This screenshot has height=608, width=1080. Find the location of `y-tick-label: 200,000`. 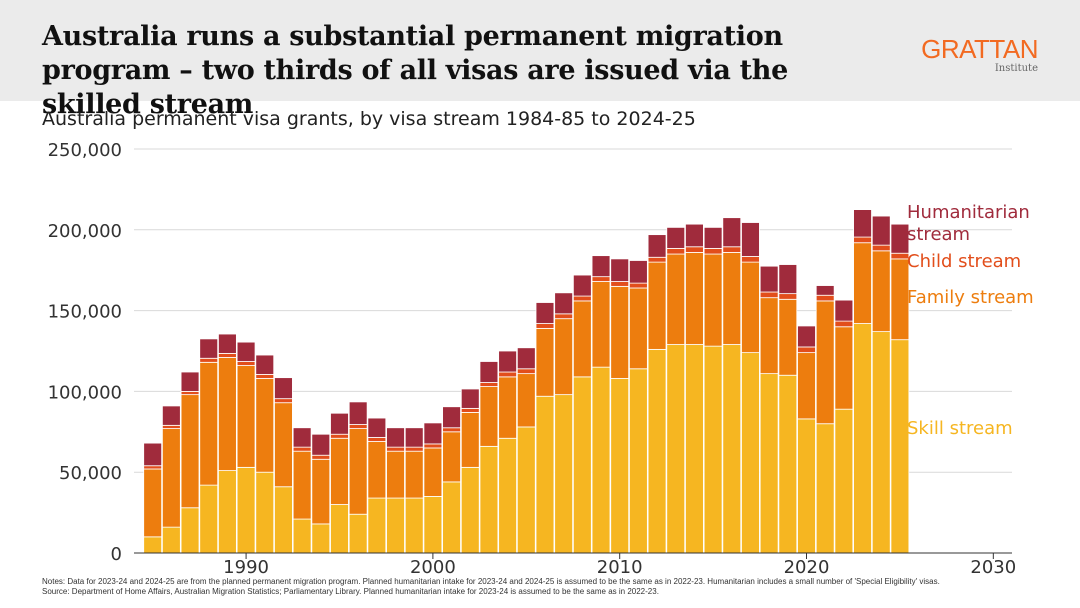

y-tick-label: 200,000 is located at coordinates (85, 231).